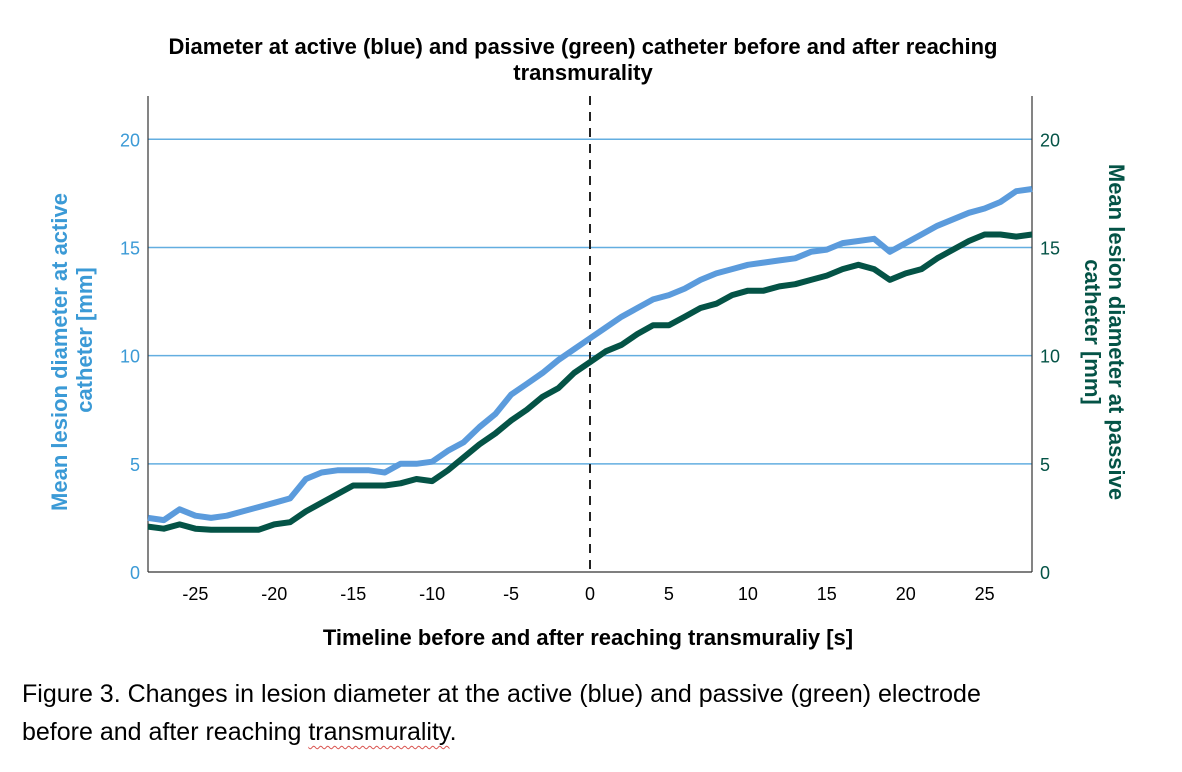  I want to click on y-axis-right-label-line-2: catheter [mm], so click(1092, 331).